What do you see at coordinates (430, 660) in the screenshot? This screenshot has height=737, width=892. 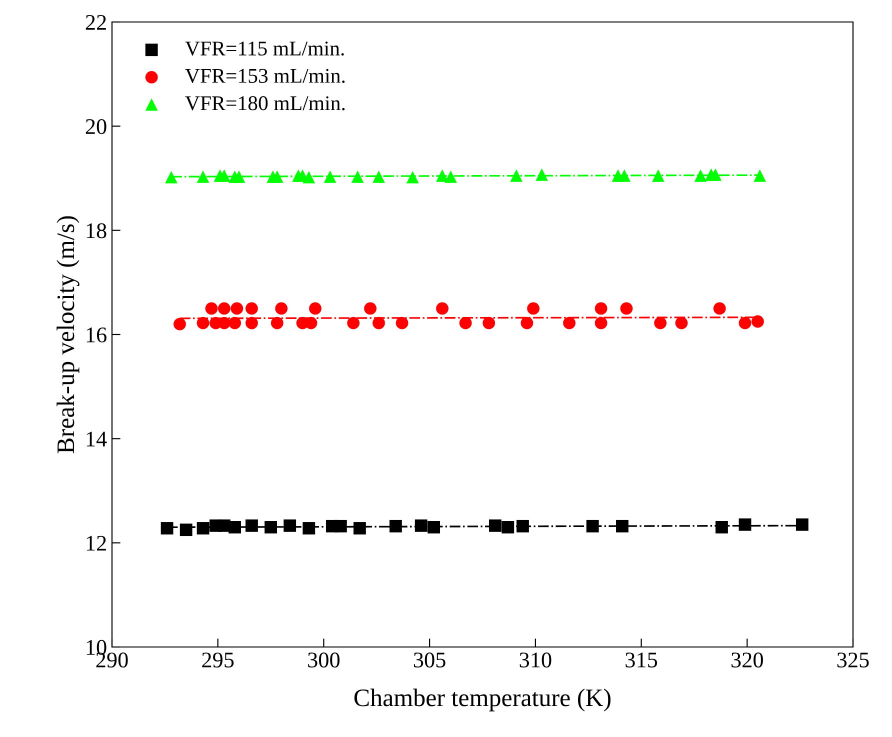 I see `x-tick-label: 305` at bounding box center [430, 660].